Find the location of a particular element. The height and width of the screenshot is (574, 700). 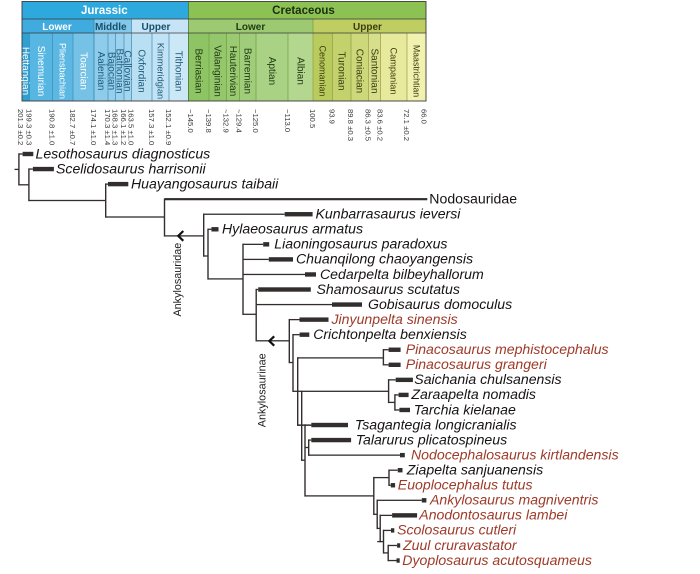

svg-text: Gobisaurus domoculus is located at coordinates (440, 304).